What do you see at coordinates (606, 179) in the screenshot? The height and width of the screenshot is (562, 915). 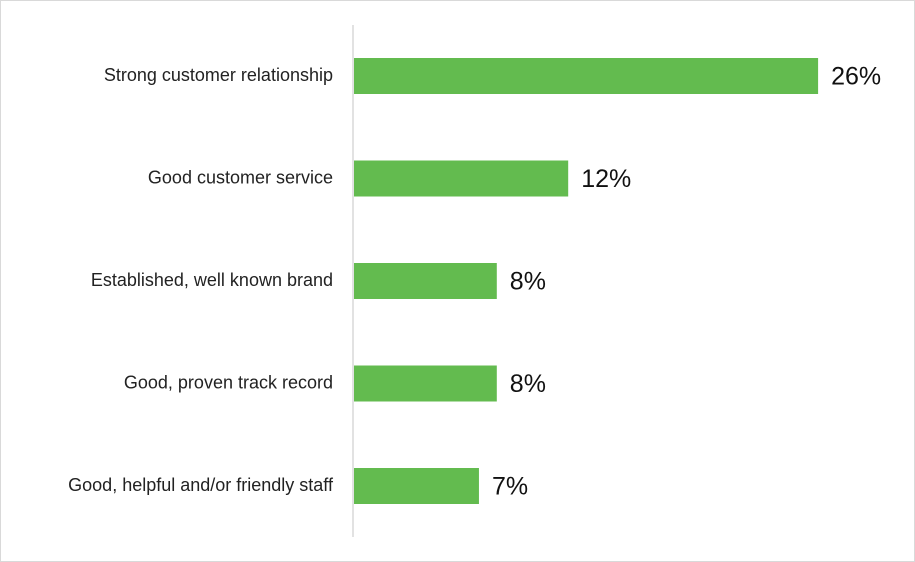 I see `value-label-1: 12%` at bounding box center [606, 179].